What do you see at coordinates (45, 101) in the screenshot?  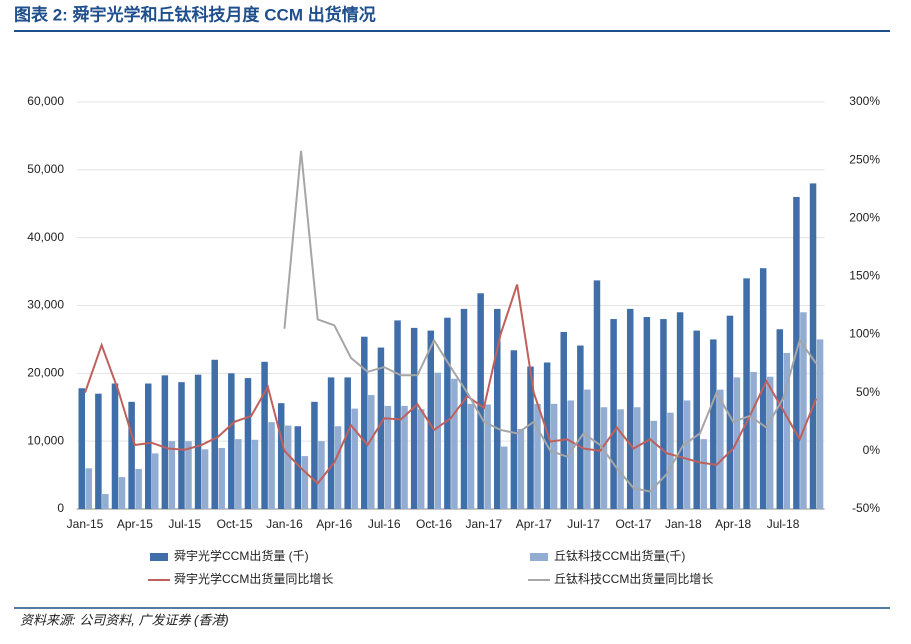 I see `y-tick-label: 60,000` at bounding box center [45, 101].